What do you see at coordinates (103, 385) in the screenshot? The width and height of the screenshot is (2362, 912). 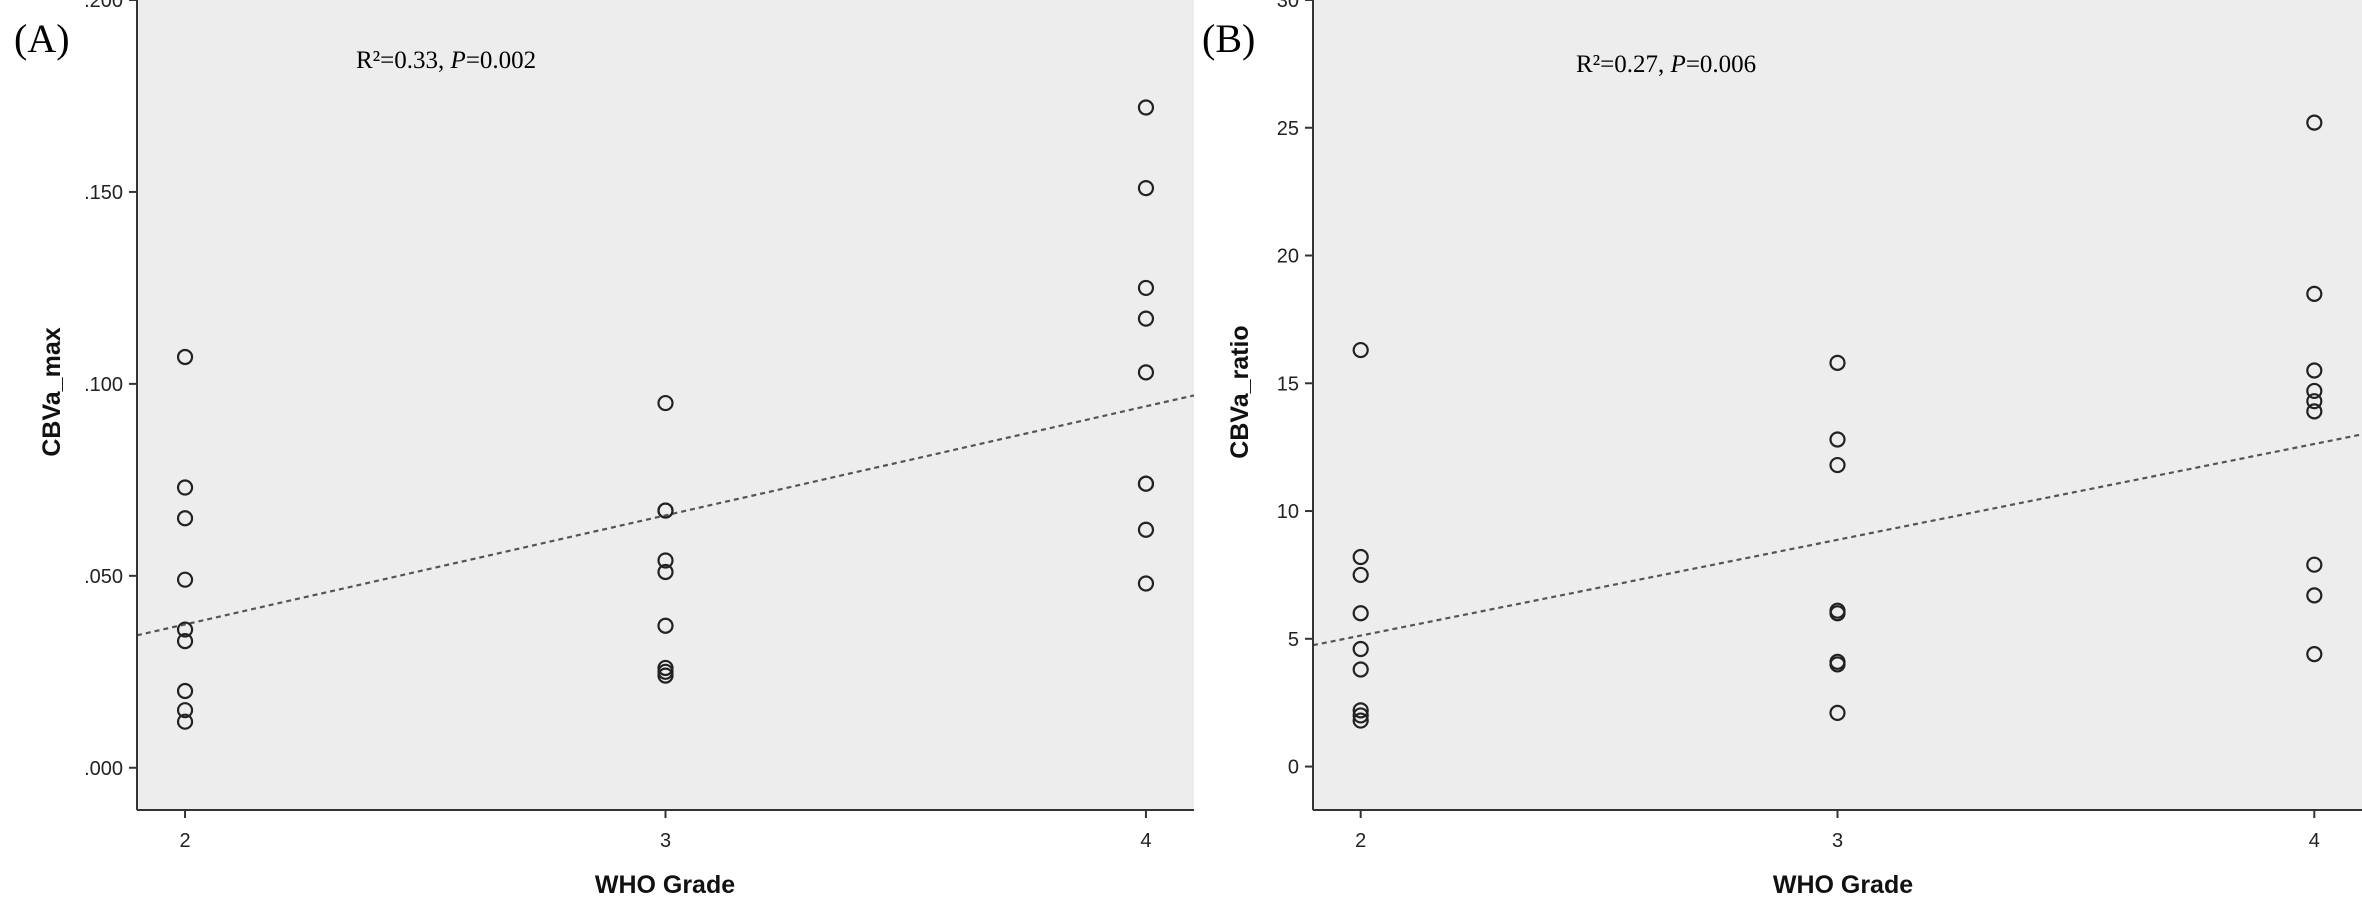 I see `y-tick-label-a: .100` at bounding box center [103, 385].